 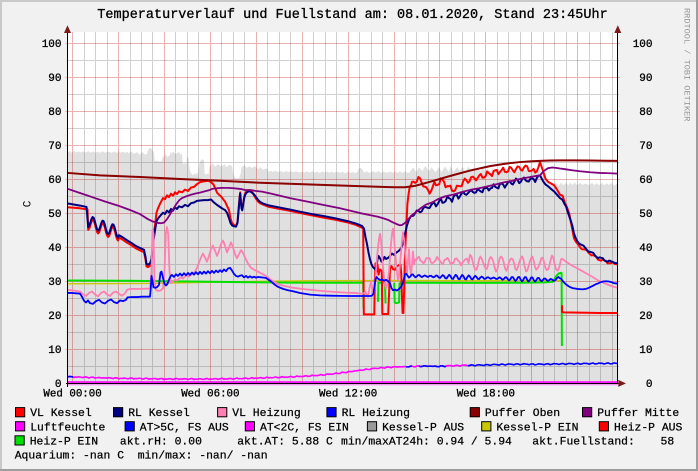 What do you see at coordinates (304, 428) in the screenshot?
I see `svg-text: AT<2C, FS EIN` at bounding box center [304, 428].